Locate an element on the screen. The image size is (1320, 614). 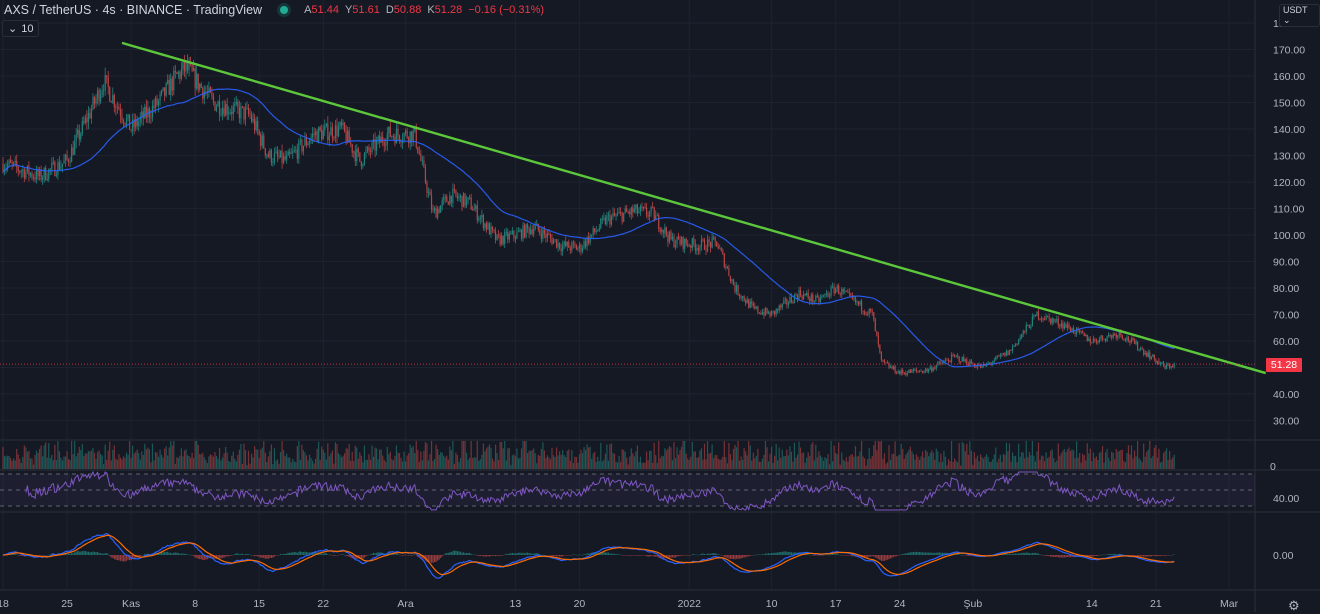
indicators-collapse-button: ⌄ 10 is located at coordinates (21, 28).